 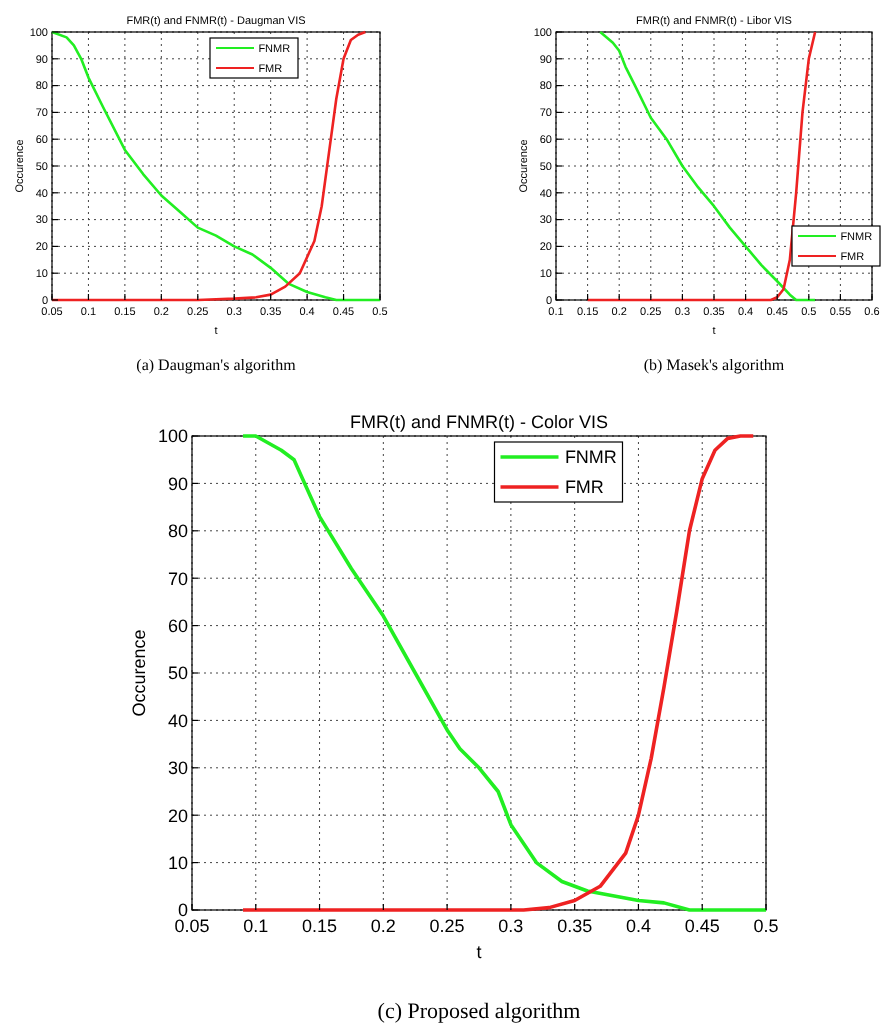 I want to click on x-tick-label: 0.1, so click(x=256, y=926).